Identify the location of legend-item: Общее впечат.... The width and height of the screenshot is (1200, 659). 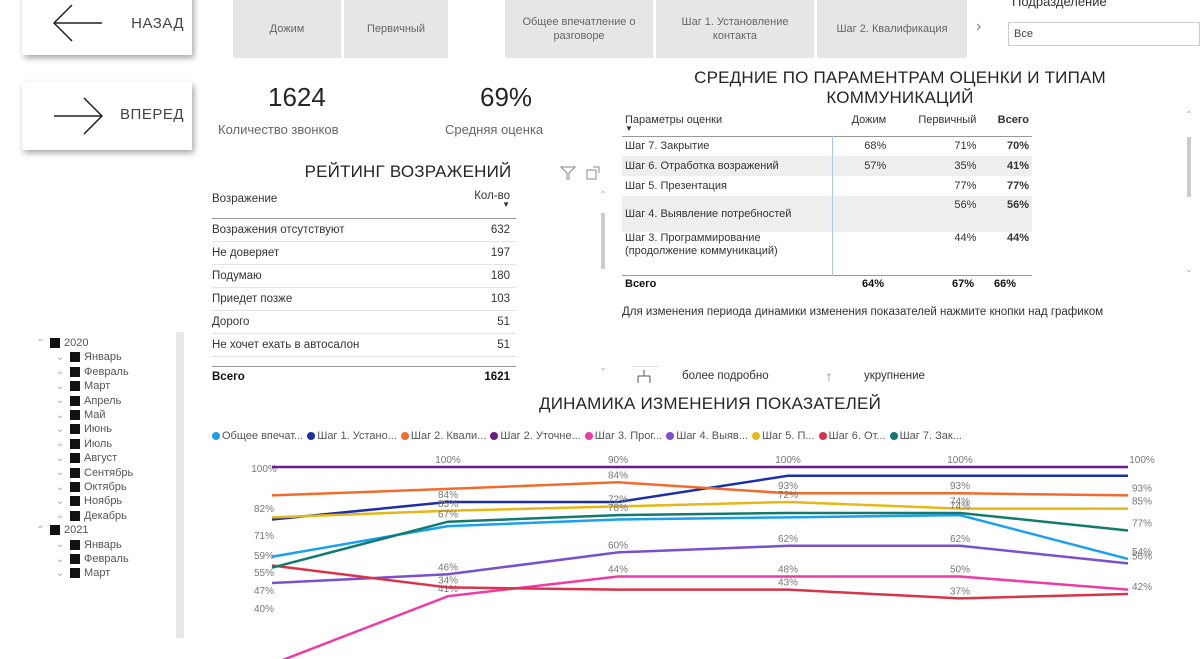
(257, 436).